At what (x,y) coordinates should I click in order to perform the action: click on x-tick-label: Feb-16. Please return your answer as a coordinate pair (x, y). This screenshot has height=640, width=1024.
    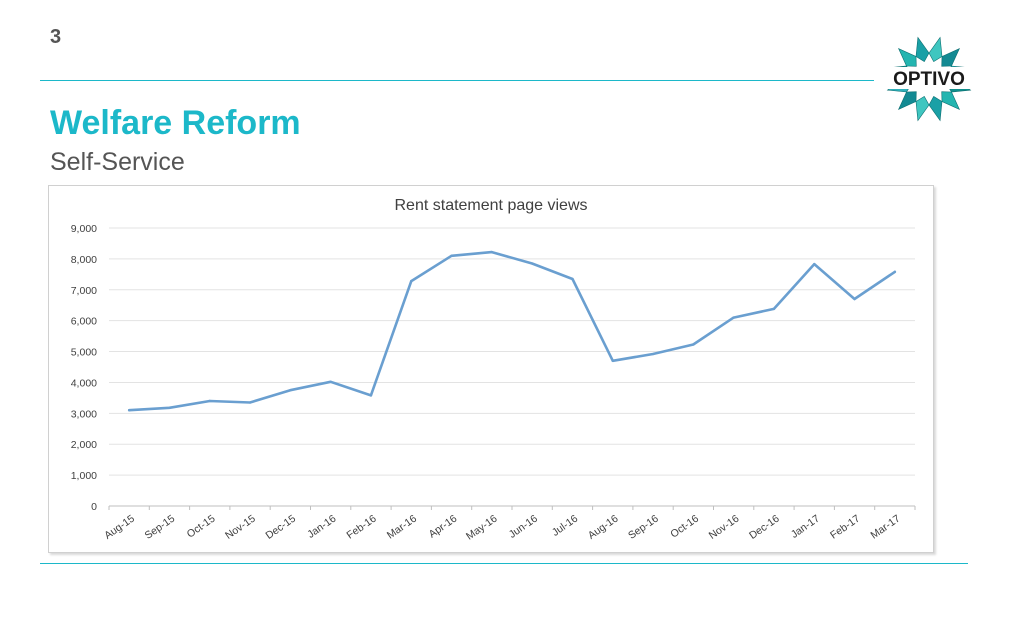
    Looking at the image, I should click on (362, 527).